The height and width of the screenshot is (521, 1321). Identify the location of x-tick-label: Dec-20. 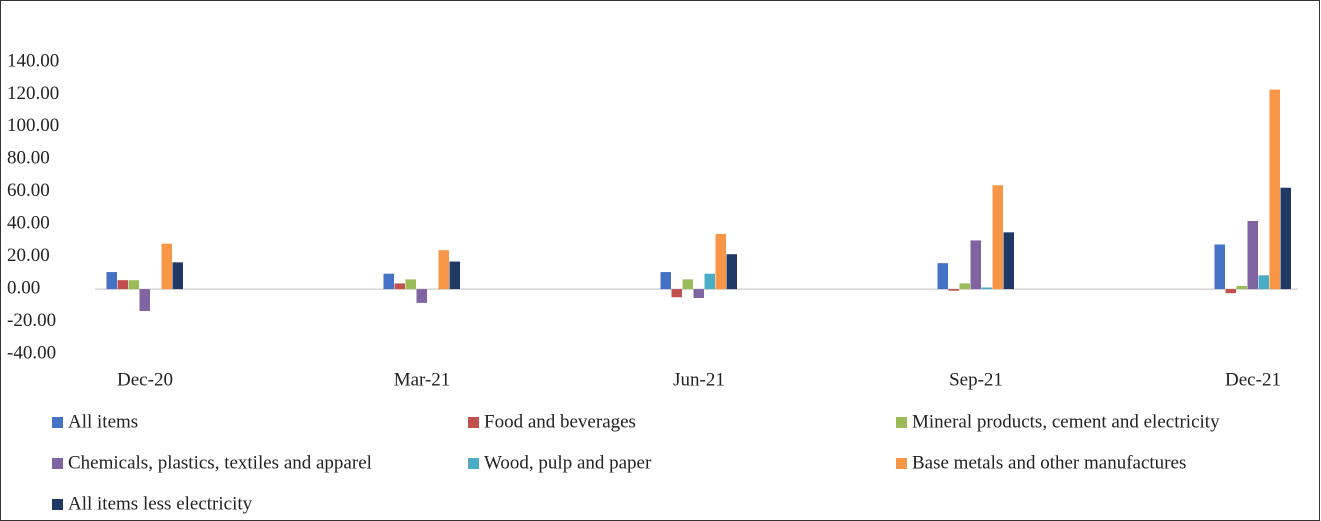
(145, 379).